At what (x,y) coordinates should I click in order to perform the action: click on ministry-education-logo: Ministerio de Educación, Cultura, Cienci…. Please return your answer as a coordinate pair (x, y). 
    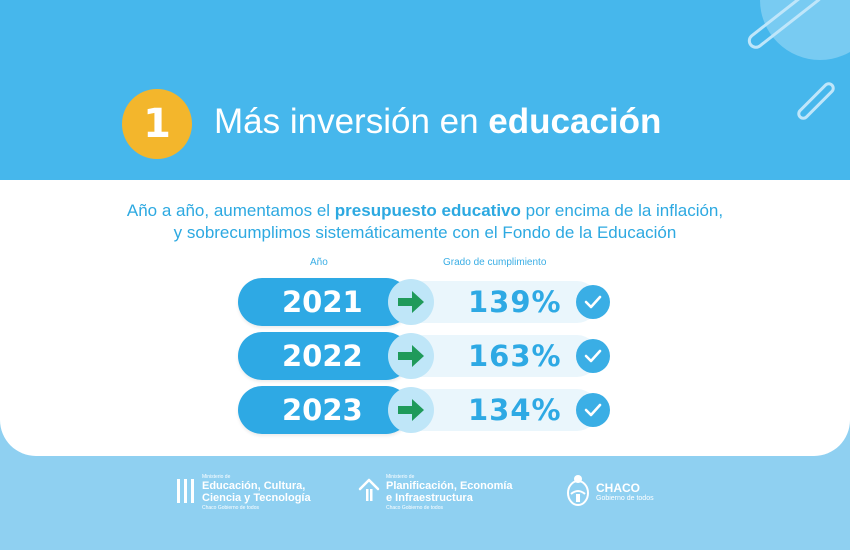
    Looking at the image, I should click on (256, 494).